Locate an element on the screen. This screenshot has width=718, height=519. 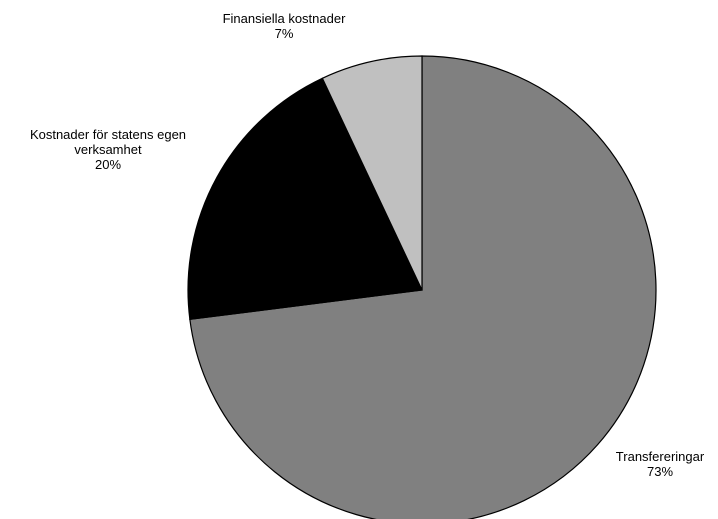
pie-slice is located at coordinates (372, 173).